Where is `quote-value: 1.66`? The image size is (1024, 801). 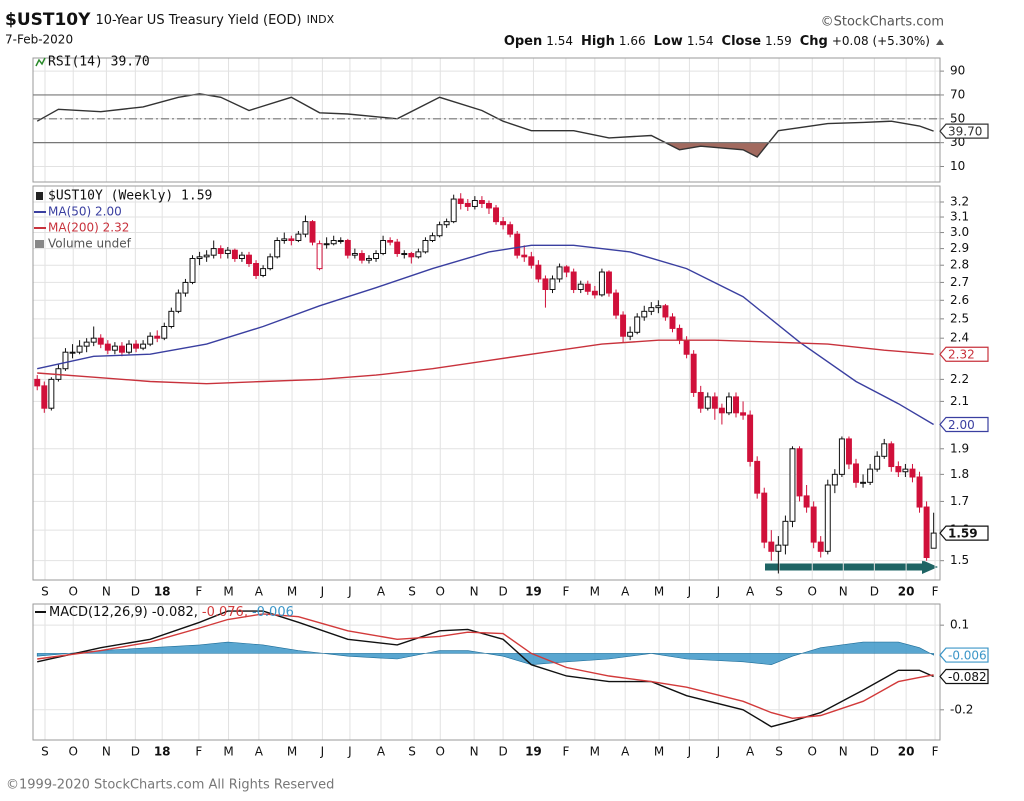 quote-value: 1.66 is located at coordinates (632, 41).